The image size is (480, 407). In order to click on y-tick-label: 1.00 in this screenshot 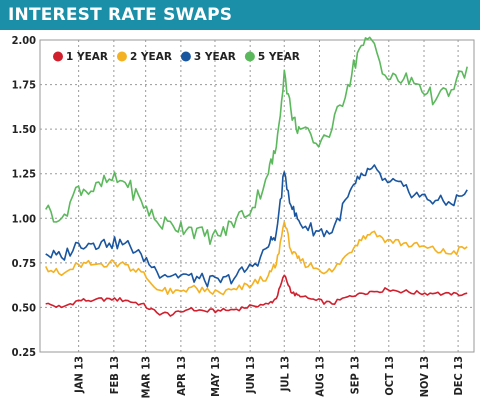, I will do `click(24, 218)`.